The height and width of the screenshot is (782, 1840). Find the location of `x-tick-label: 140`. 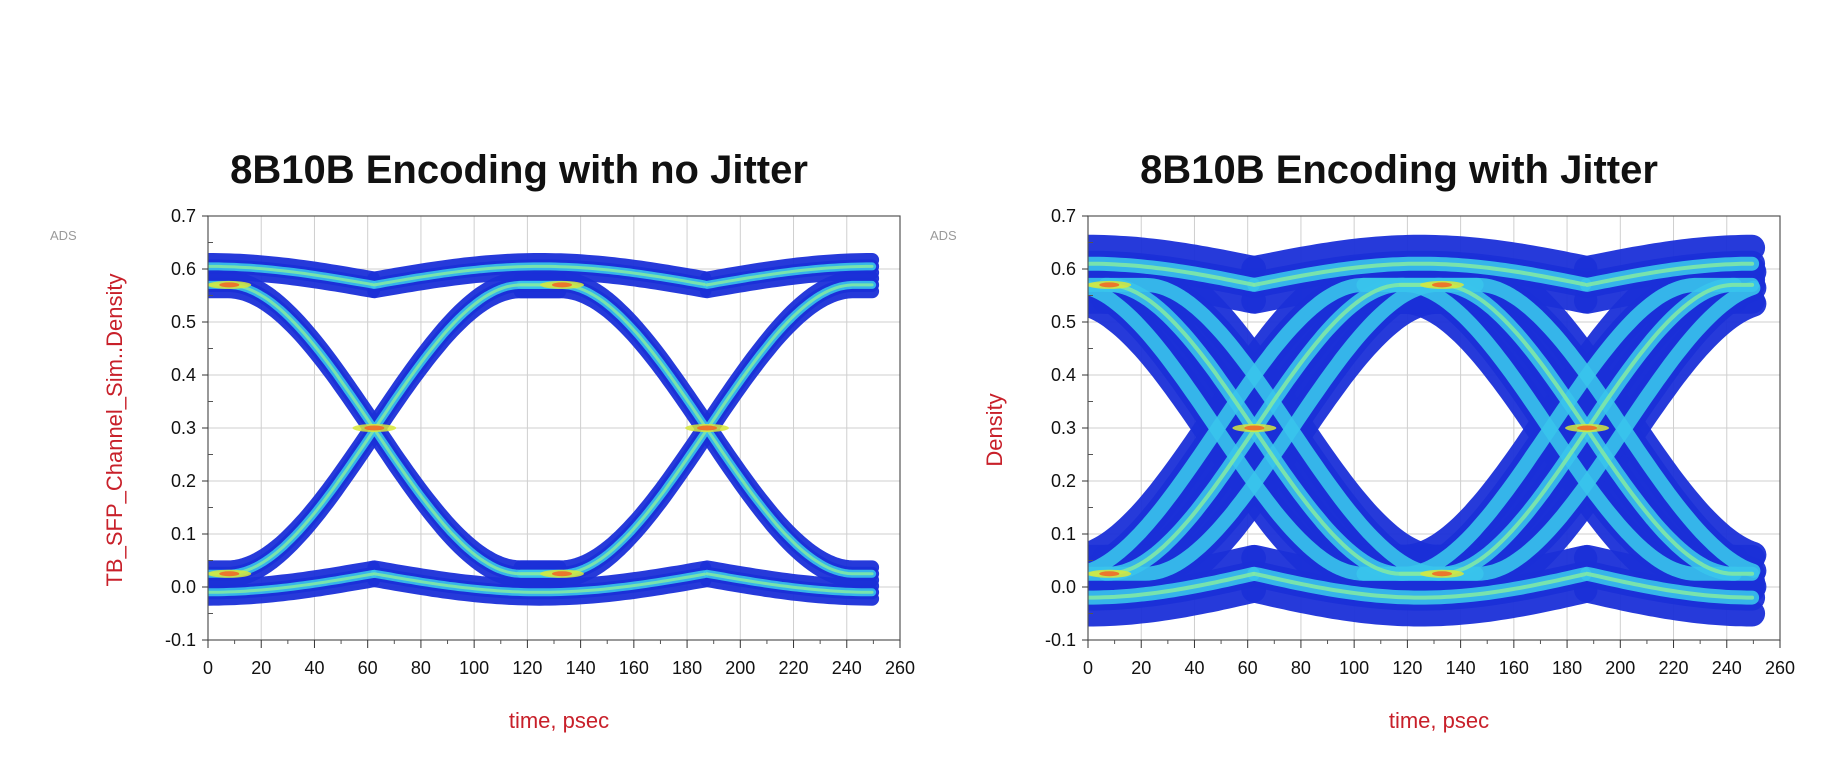

x-tick-label: 140 is located at coordinates (581, 668).